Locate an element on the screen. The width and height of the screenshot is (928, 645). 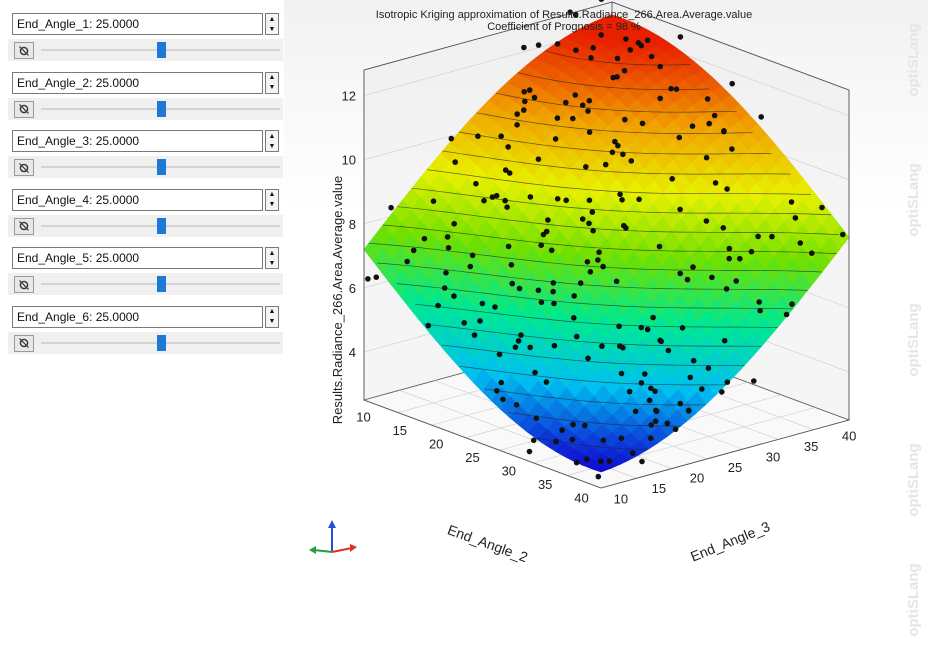
parameter-spinbox: End_Angle_3: 25.0000 is located at coordinates (137, 141).